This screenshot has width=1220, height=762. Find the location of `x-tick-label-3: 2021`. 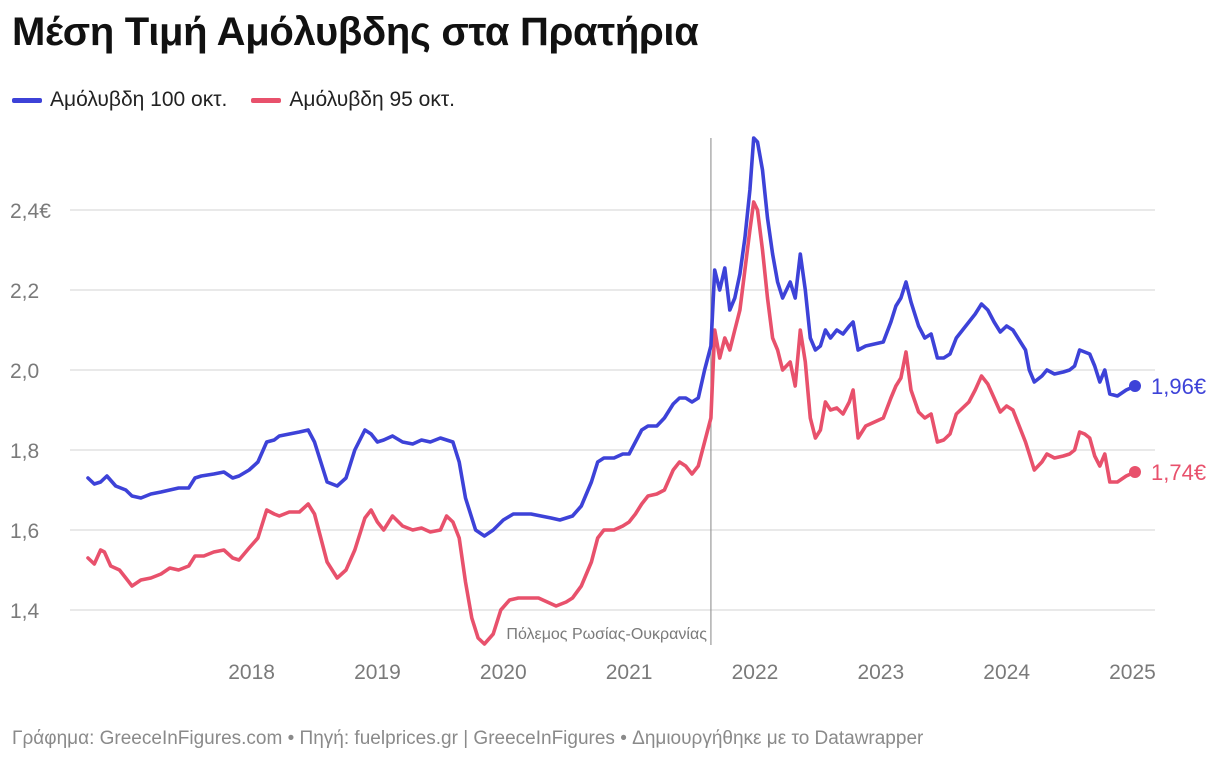

x-tick-label-3: 2021 is located at coordinates (629, 672).